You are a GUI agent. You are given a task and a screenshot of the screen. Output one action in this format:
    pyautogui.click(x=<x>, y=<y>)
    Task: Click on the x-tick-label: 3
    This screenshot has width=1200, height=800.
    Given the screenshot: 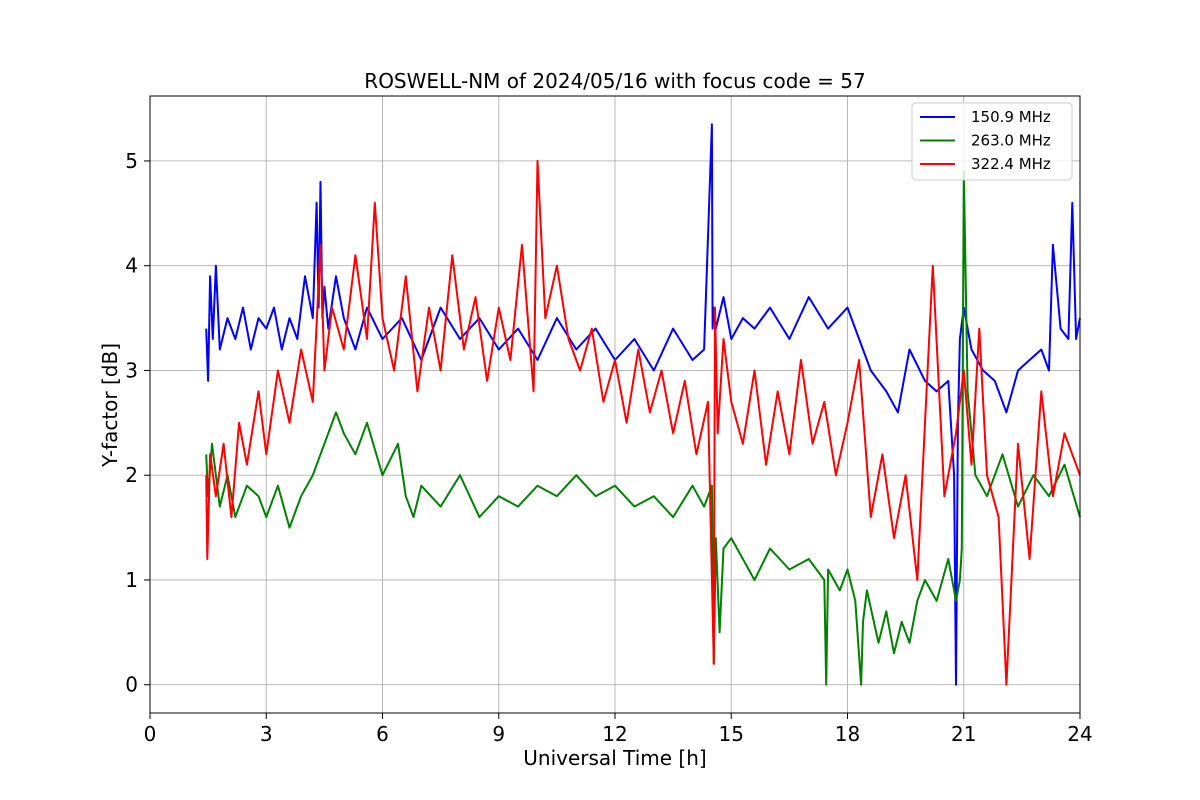 What is the action you would take?
    pyautogui.click(x=266, y=734)
    